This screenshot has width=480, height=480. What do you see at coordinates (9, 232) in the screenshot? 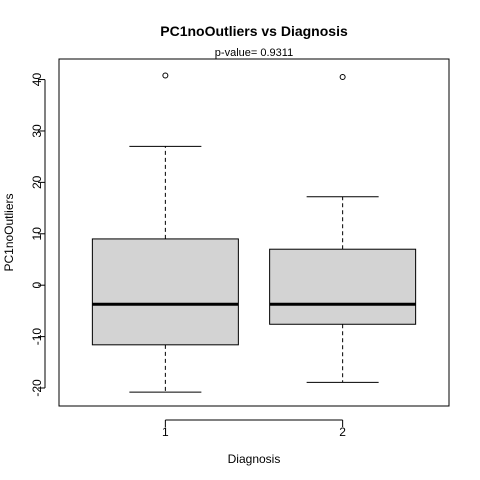
I see `y-axis-label: PC1noOutliers` at bounding box center [9, 232].